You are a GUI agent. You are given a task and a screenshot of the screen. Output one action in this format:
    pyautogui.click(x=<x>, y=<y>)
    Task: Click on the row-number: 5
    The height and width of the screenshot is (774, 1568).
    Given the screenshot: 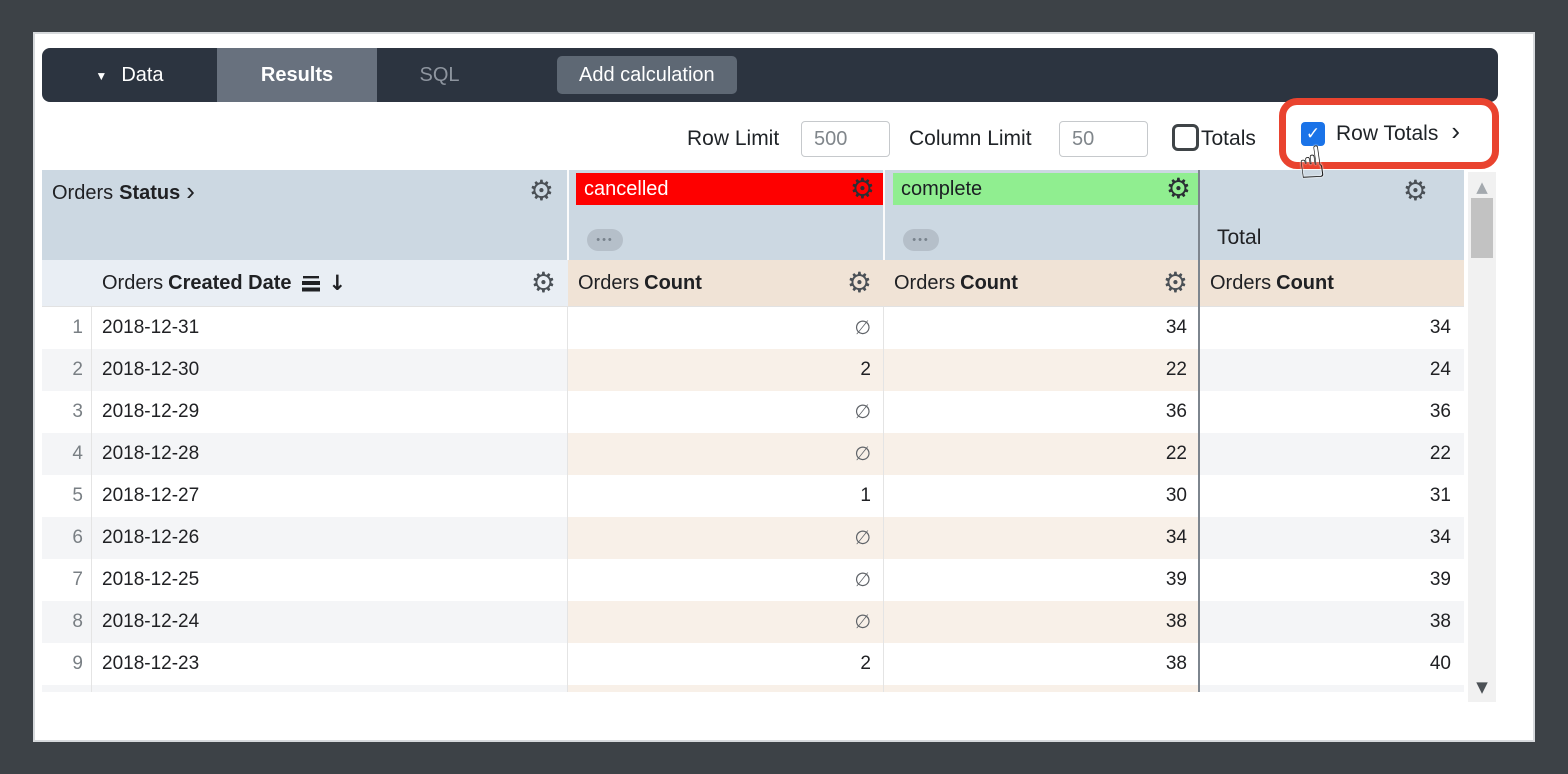 What is the action you would take?
    pyautogui.click(x=77, y=495)
    